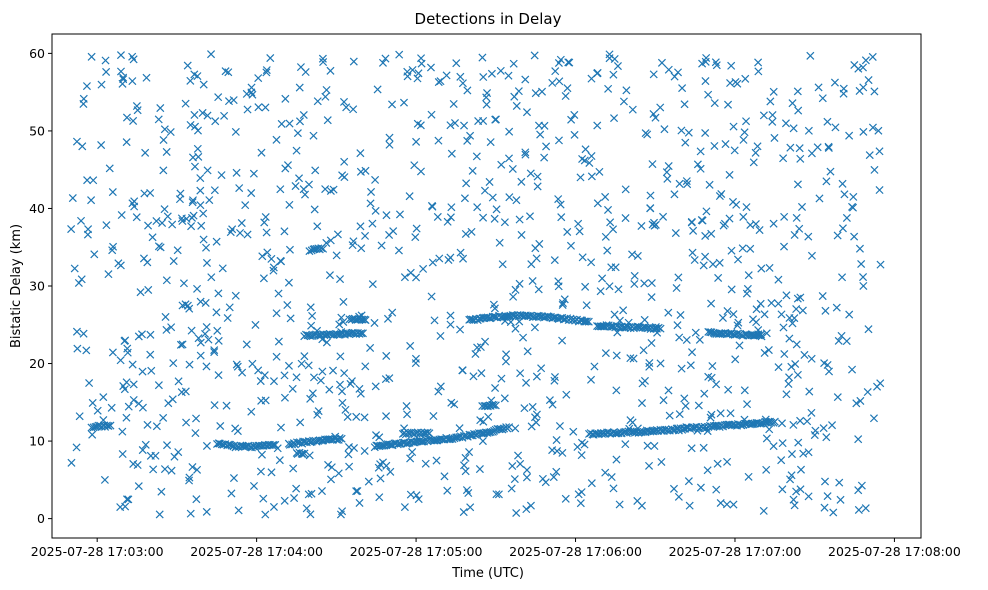  What do you see at coordinates (40, 286) in the screenshot?
I see `y-axis-ticks: 0 10 20 30 40 50 60` at bounding box center [40, 286].